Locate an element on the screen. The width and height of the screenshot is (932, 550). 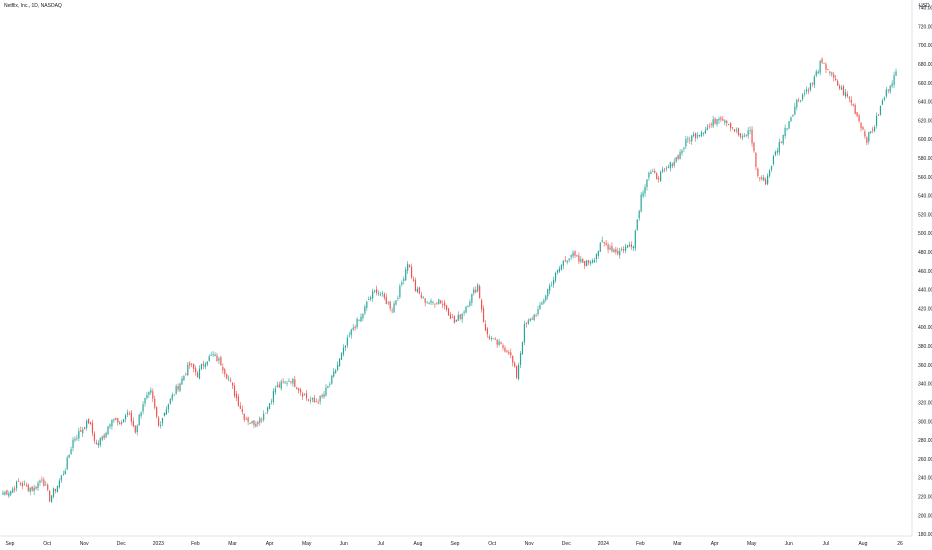
price-tick-label: 480.00 is located at coordinates (925, 253).